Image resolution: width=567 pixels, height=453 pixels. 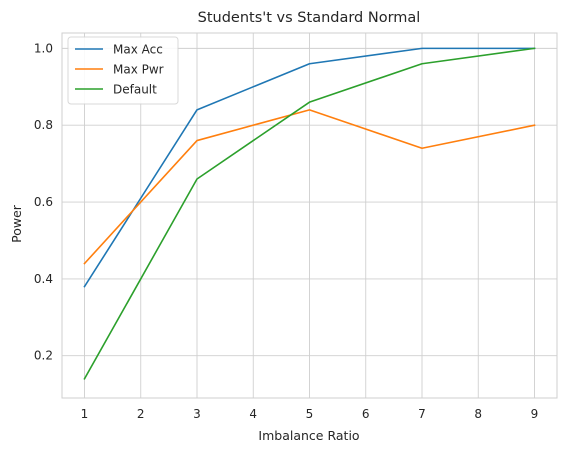 What do you see at coordinates (138, 50) in the screenshot?
I see `legend-label-max-acc: Max Acc` at bounding box center [138, 50].